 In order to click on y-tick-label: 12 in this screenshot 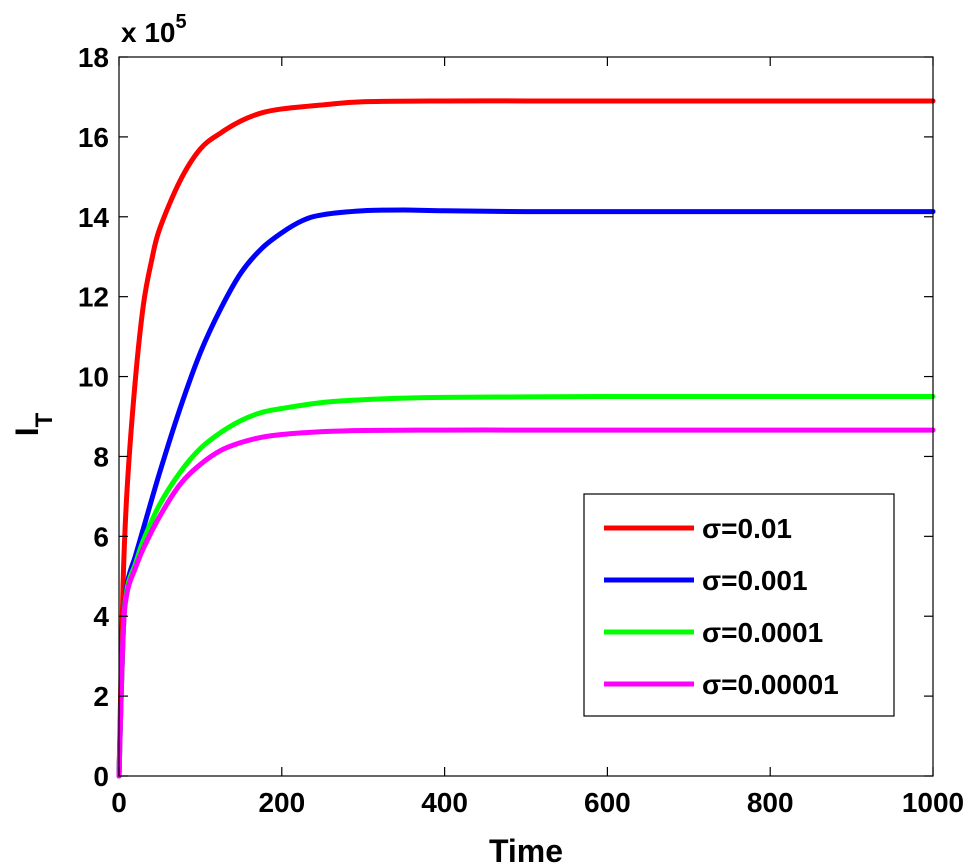, I will do `click(93, 297)`.